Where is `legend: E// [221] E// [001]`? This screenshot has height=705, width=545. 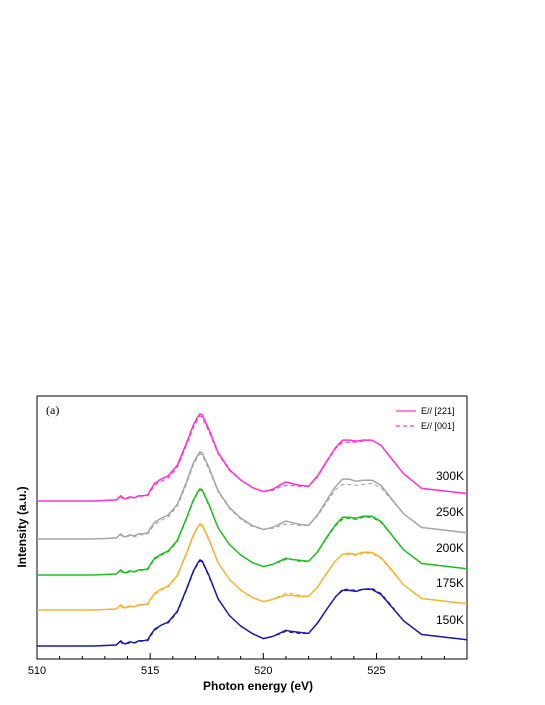
legend: E// [221] E// [001] is located at coordinates (425, 418).